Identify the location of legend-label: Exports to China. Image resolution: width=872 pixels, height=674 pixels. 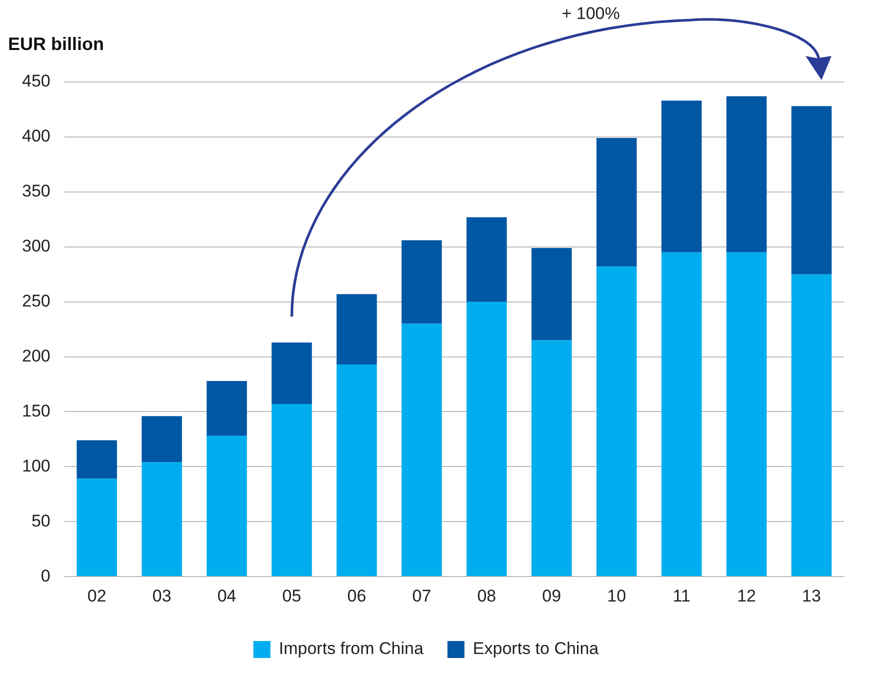
(536, 648).